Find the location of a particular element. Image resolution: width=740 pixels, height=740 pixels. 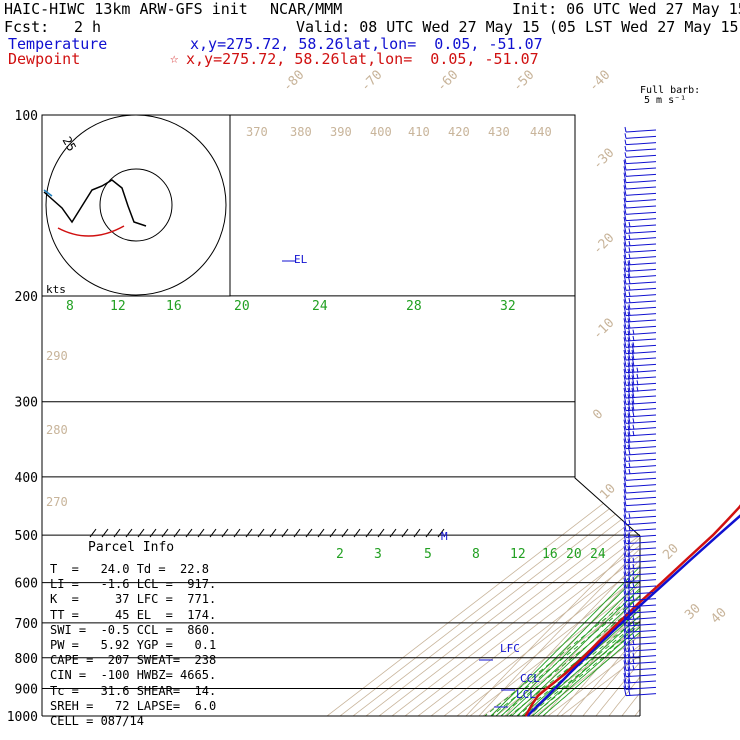

parcel-row: CAPE = 207 SWEAT= 238 is located at coordinates (133, 660).